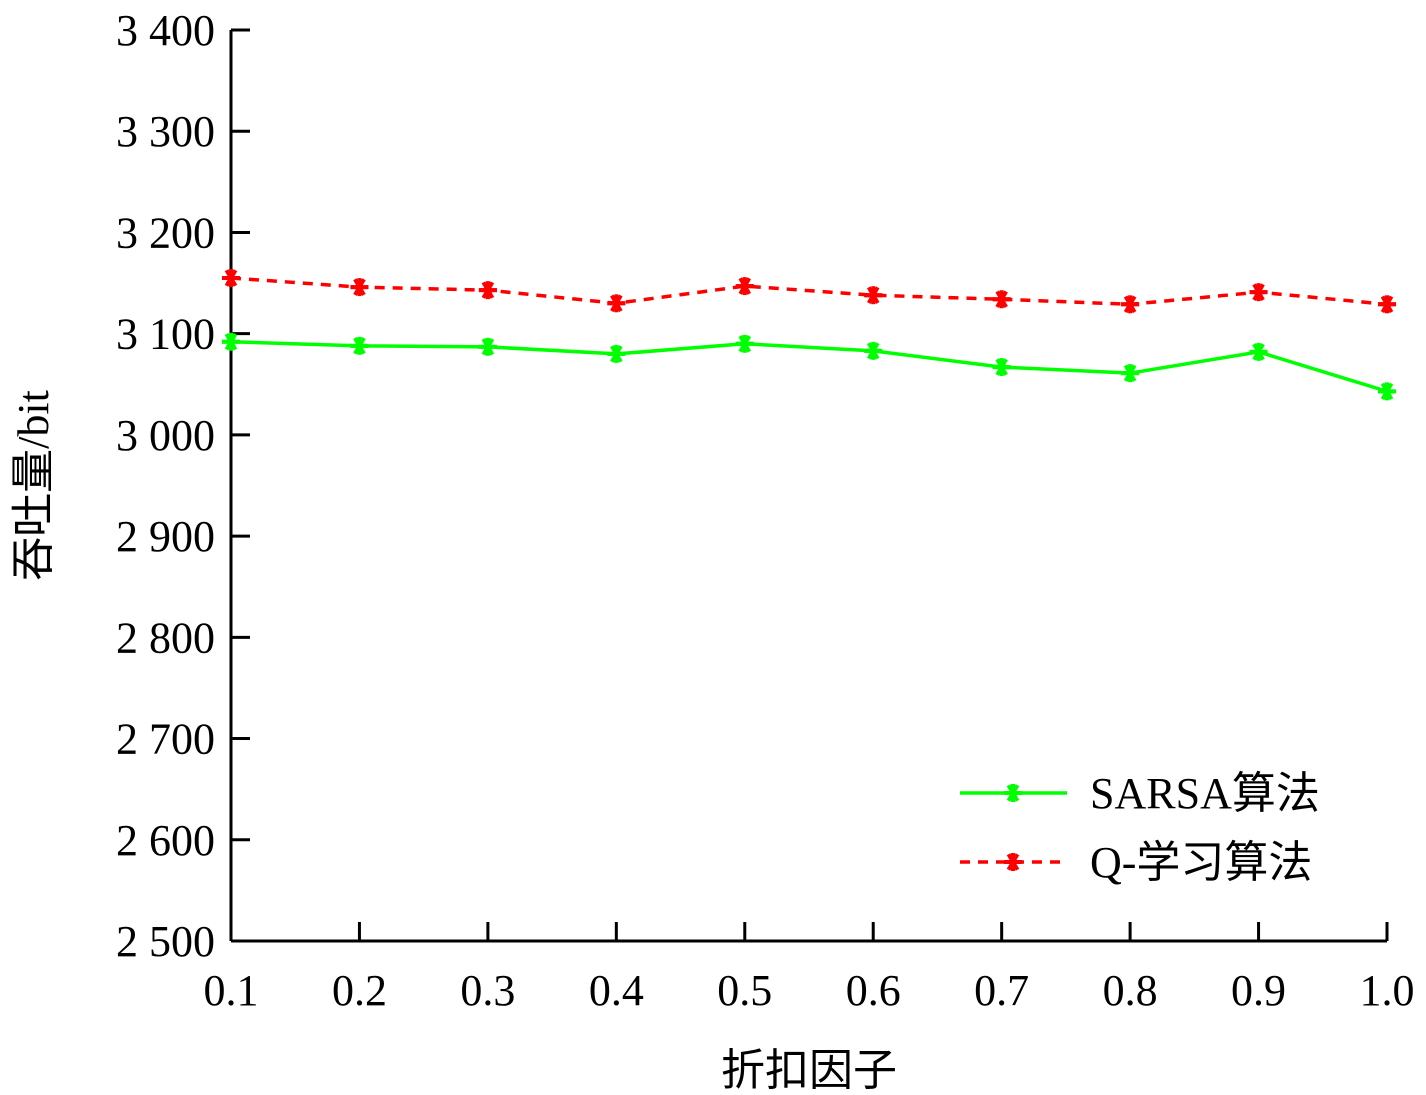  I want to click on x-tick-label: 0.3, so click(487, 990).